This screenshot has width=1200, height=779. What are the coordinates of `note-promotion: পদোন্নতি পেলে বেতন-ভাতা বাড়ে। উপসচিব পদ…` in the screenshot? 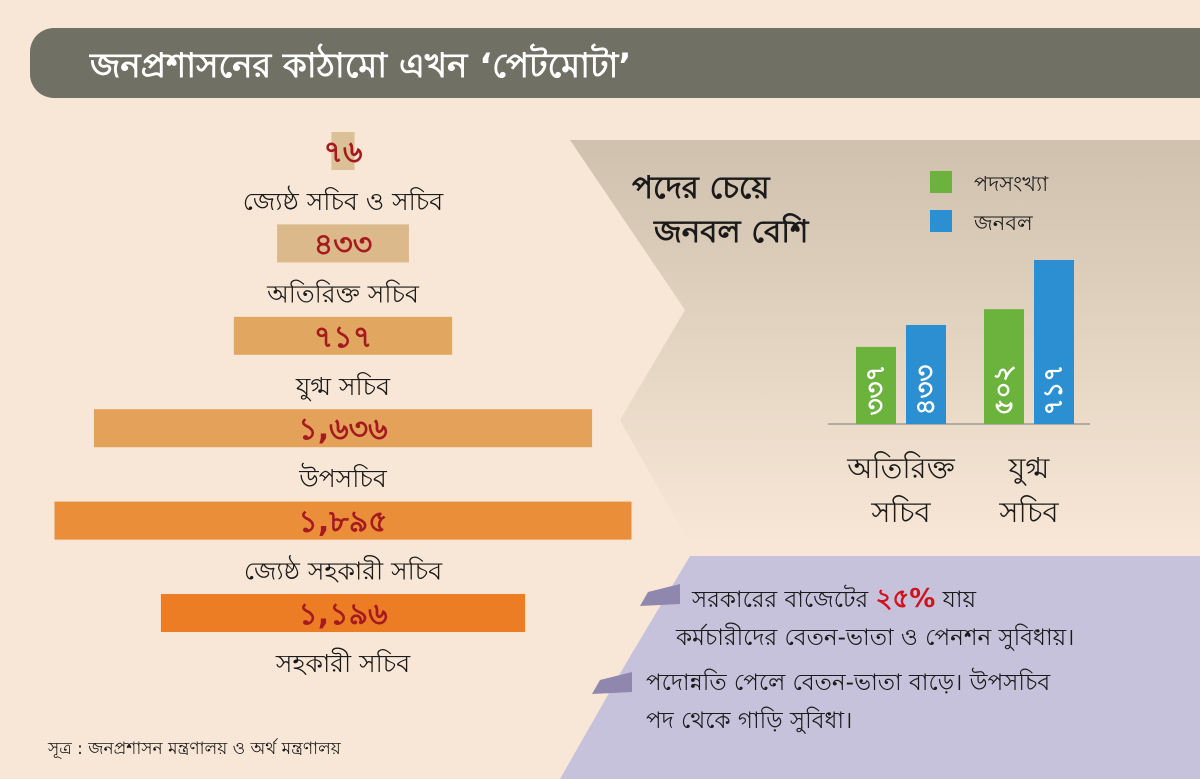 It's located at (834, 702).